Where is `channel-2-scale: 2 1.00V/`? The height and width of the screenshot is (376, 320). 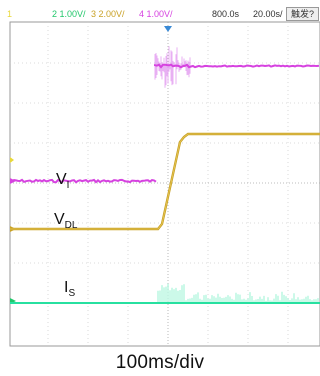 channel-2-scale: 2 1.00V/ is located at coordinates (69, 14).